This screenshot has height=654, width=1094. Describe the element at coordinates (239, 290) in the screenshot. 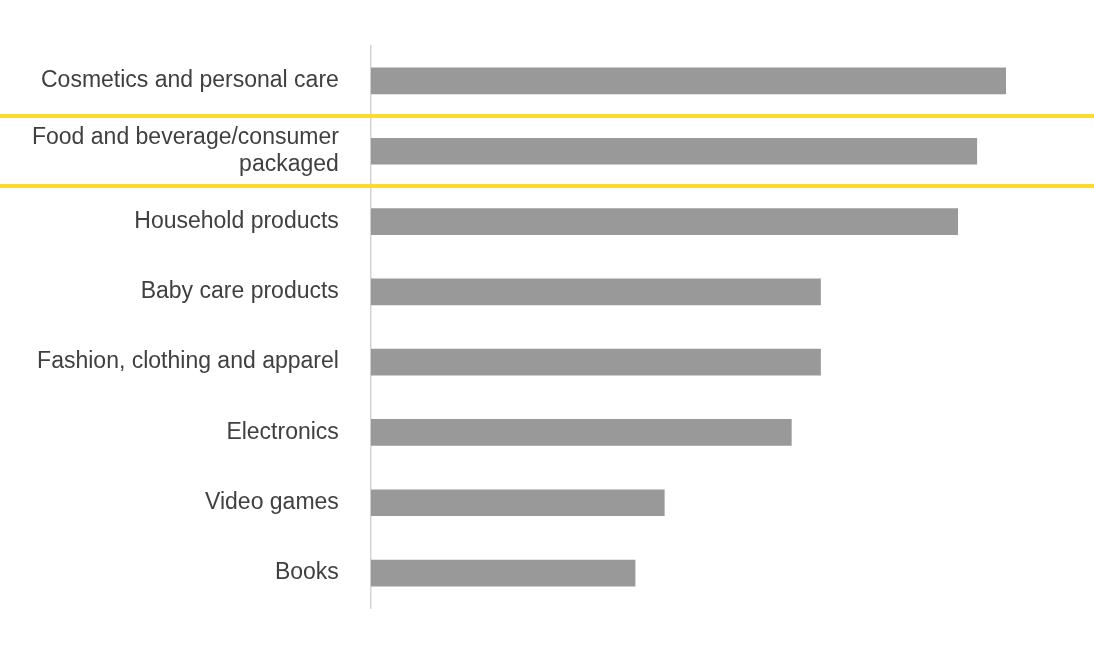

I see `y-tick-label: Baby care products` at that location.